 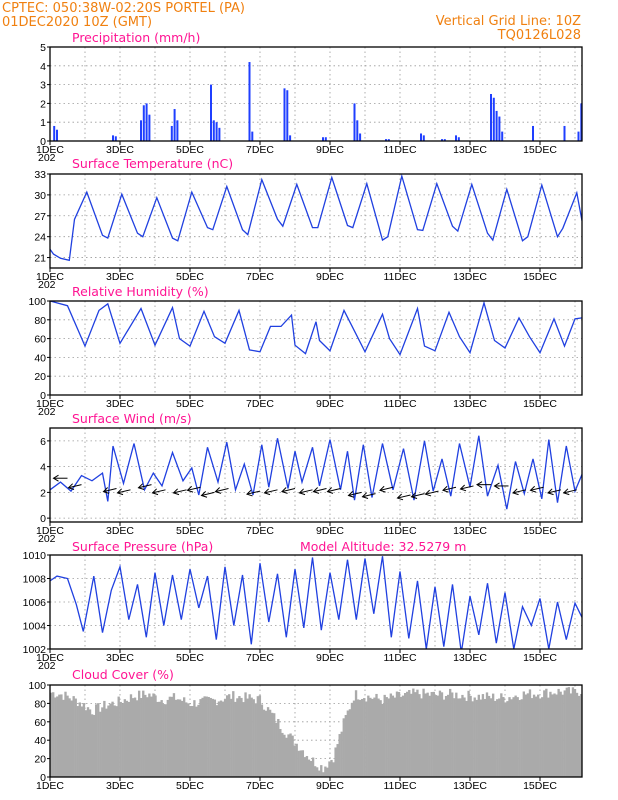 I want to click on model-code: TQ0126L028, so click(x=539, y=35).